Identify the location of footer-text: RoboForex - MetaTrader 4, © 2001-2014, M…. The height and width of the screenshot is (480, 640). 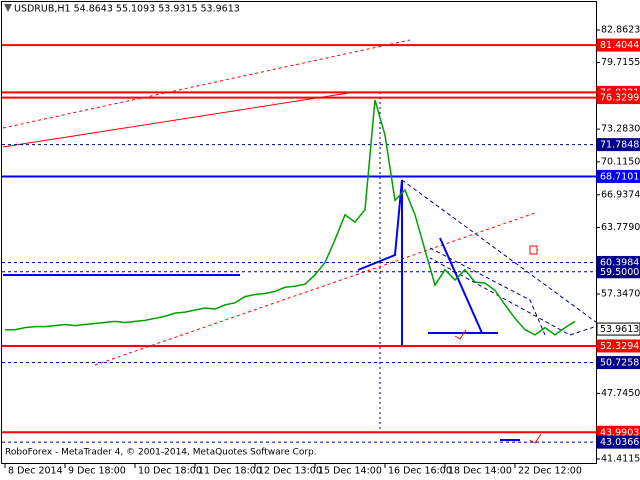
(161, 453).